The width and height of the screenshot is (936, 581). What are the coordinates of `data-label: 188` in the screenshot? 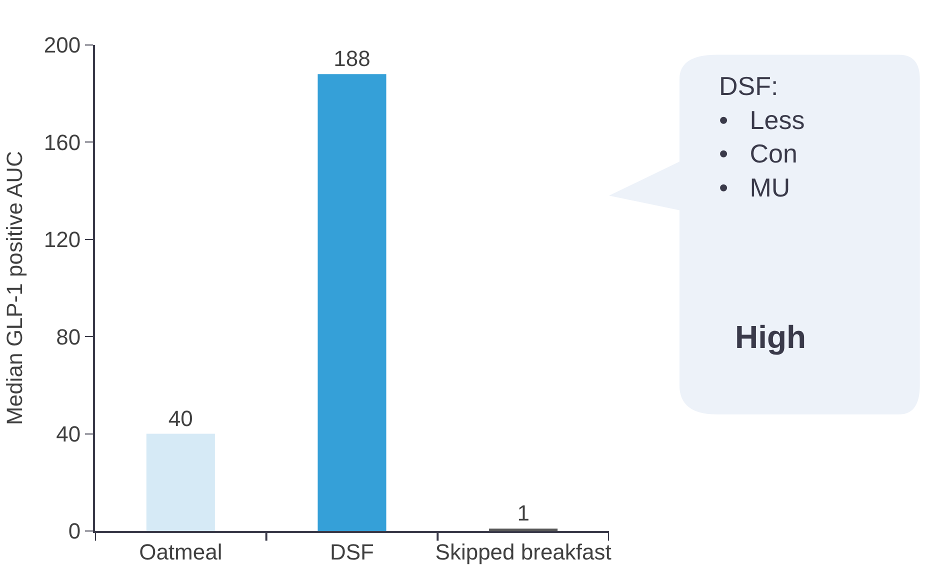 It's located at (352, 59).